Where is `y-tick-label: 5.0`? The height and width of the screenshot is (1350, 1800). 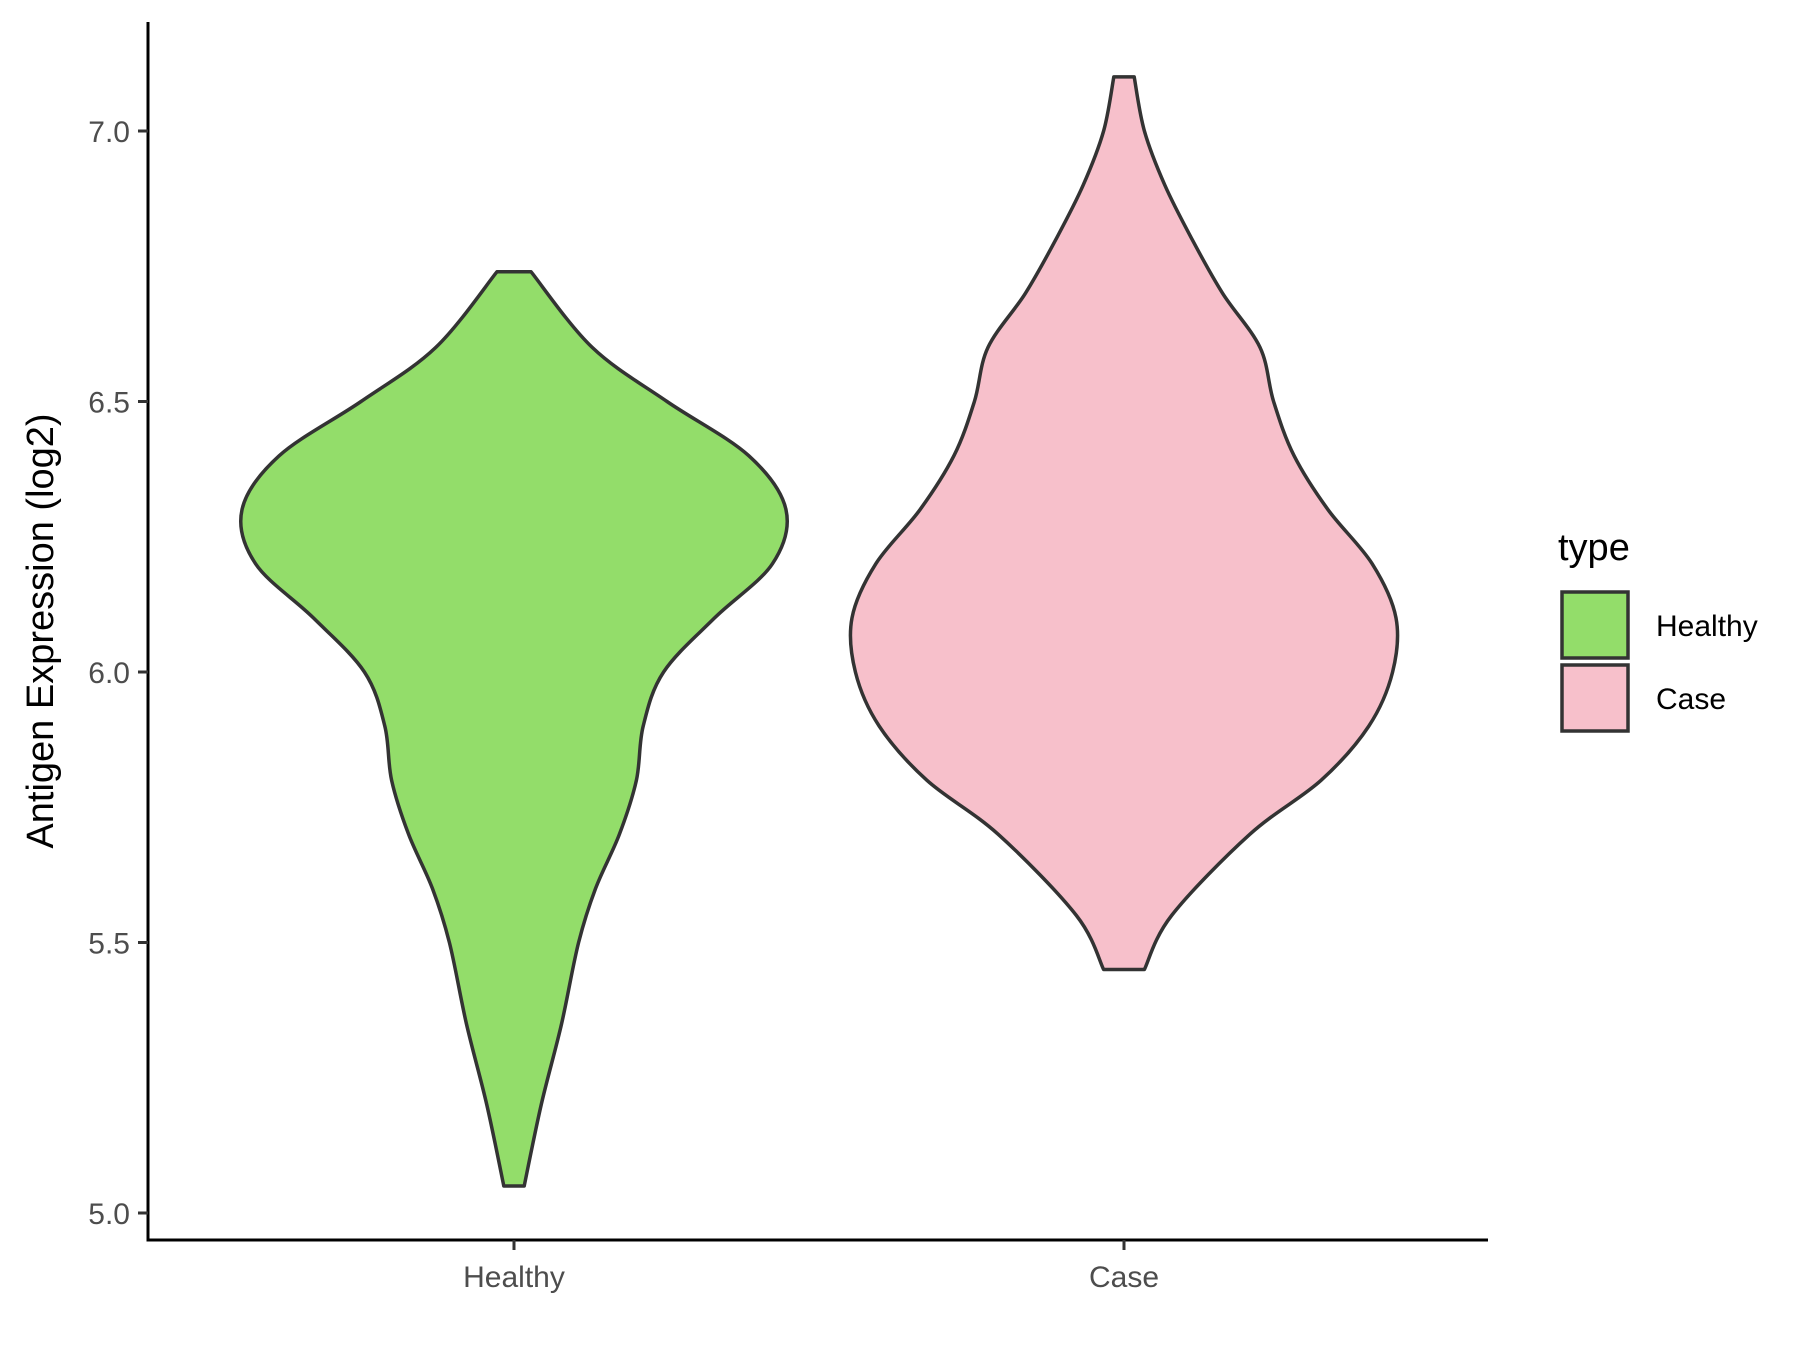 y-tick-label: 5.0 is located at coordinates (109, 1214).